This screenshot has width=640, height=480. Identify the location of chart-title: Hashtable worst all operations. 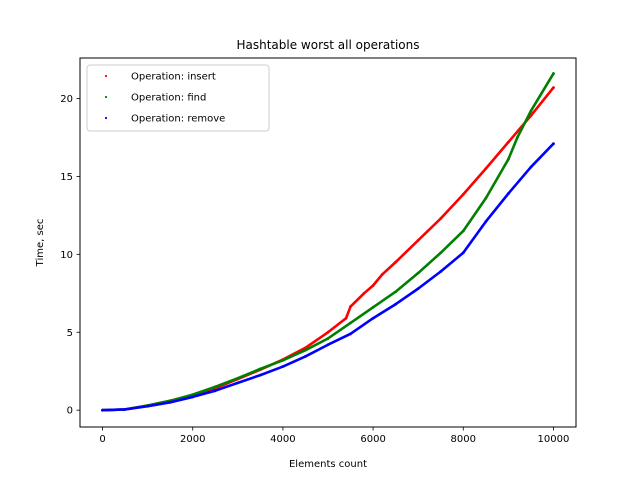
(327, 45).